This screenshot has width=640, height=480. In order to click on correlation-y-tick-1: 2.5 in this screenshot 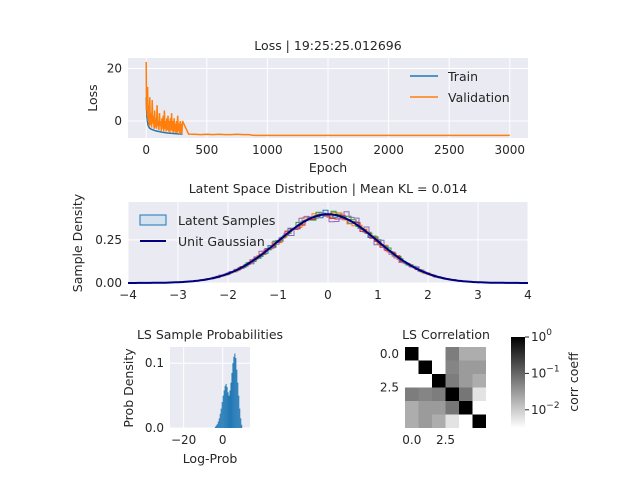, I will do `click(389, 388)`.